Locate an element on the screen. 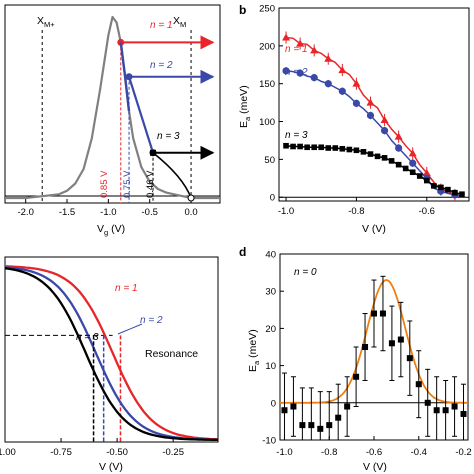 The width and height of the screenshot is (474, 474). panel-a-xlabel: Vg (V) is located at coordinates (111, 230).